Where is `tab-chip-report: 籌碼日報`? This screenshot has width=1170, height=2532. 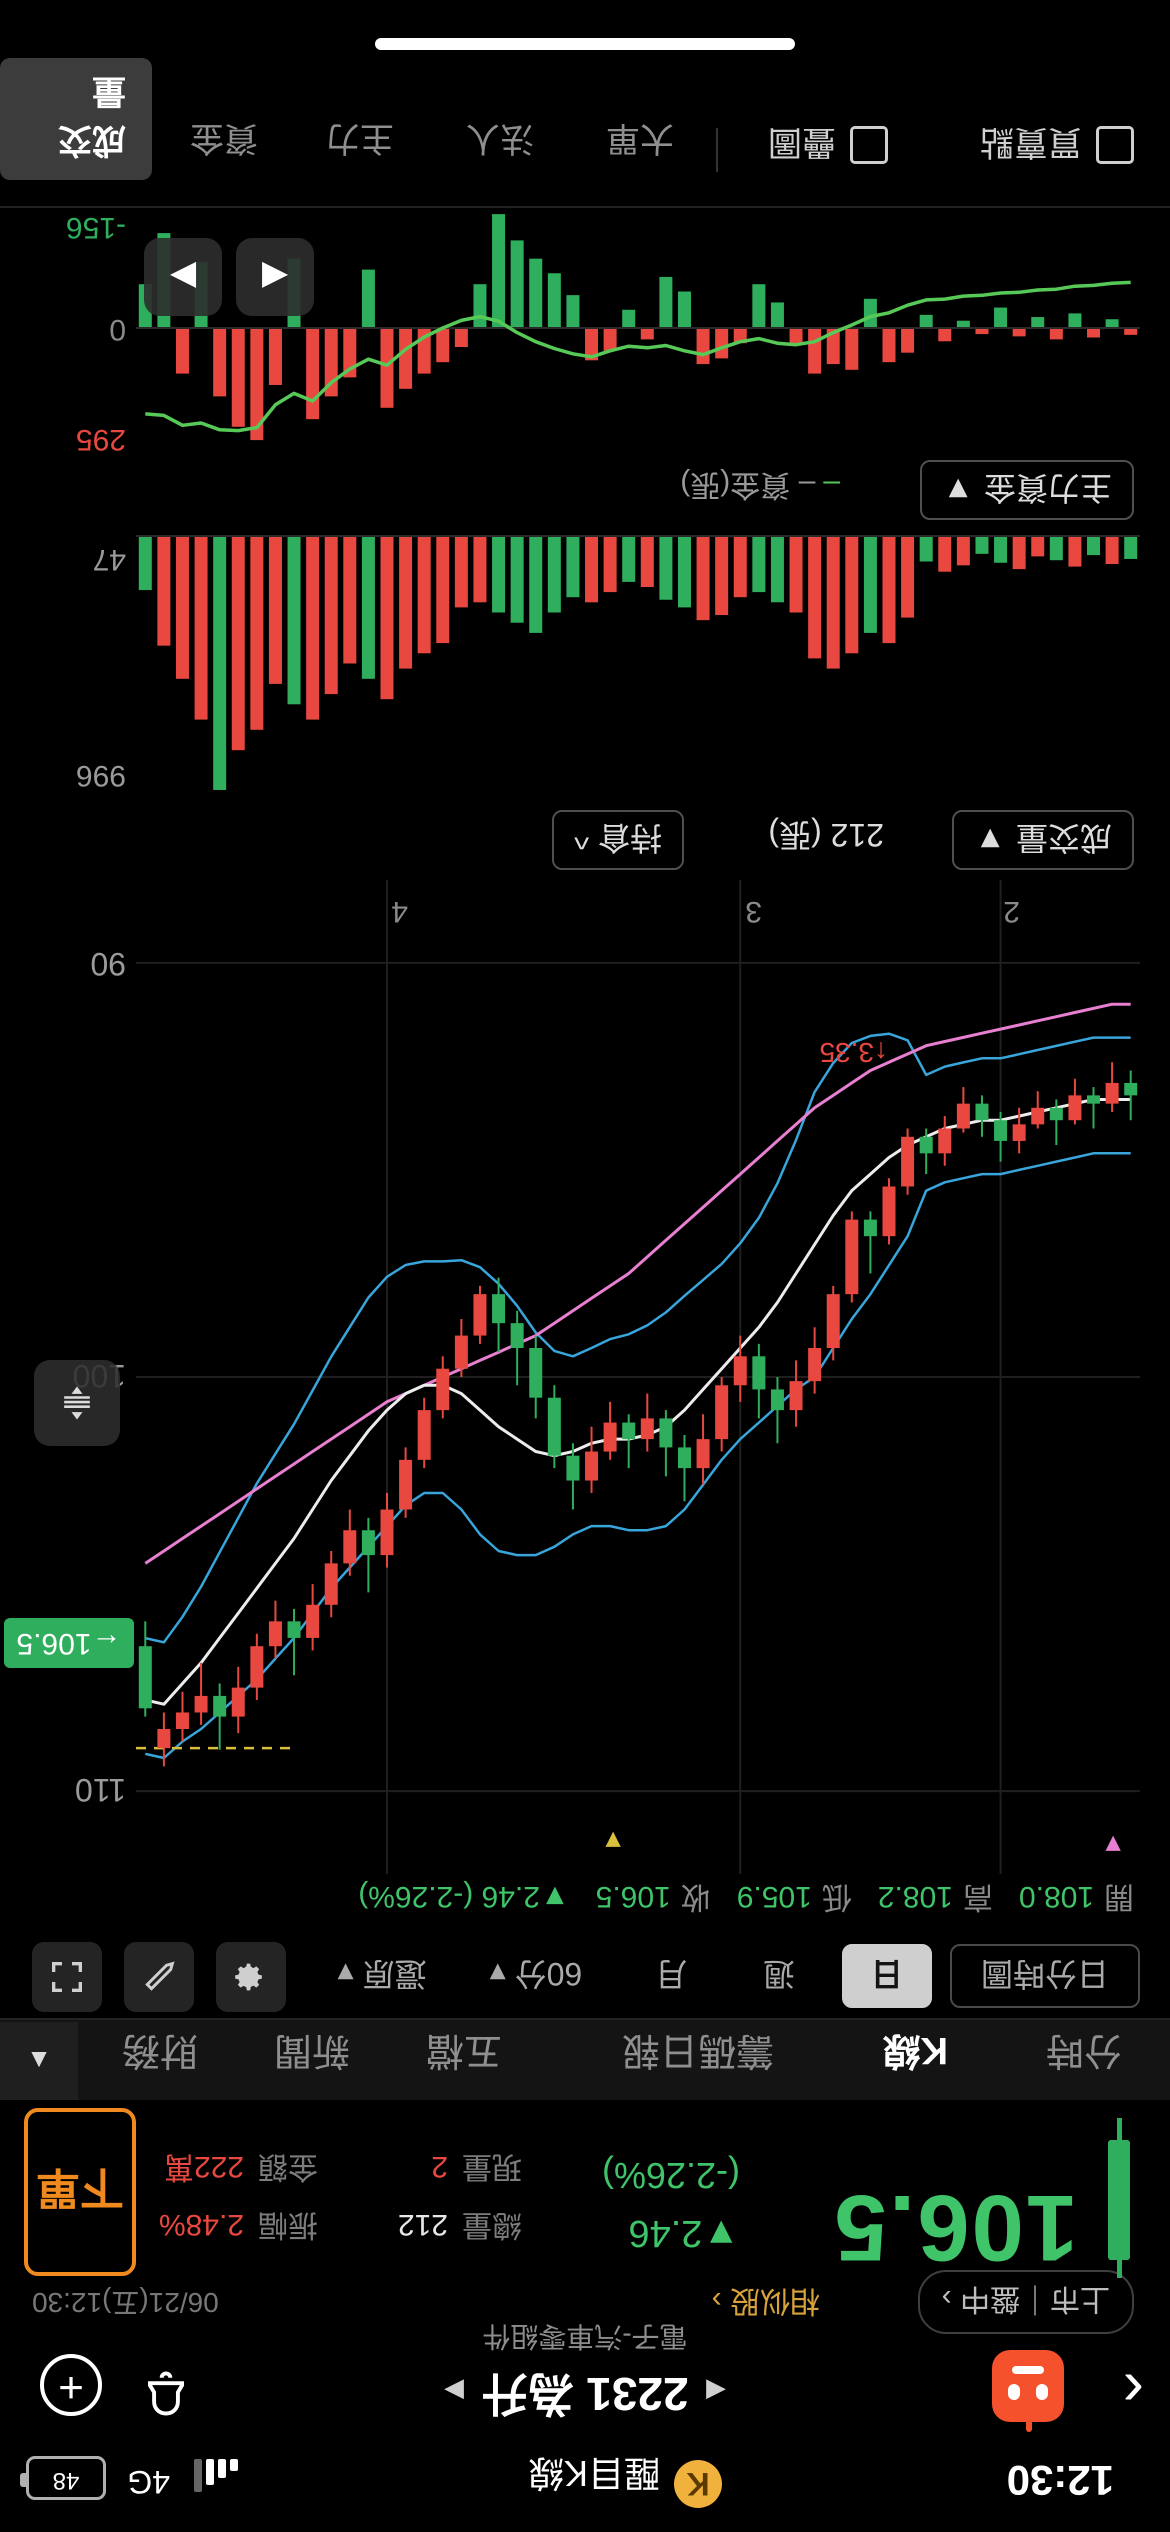
tab-chip-report: 籌碼日報 is located at coordinates (697, 2050).